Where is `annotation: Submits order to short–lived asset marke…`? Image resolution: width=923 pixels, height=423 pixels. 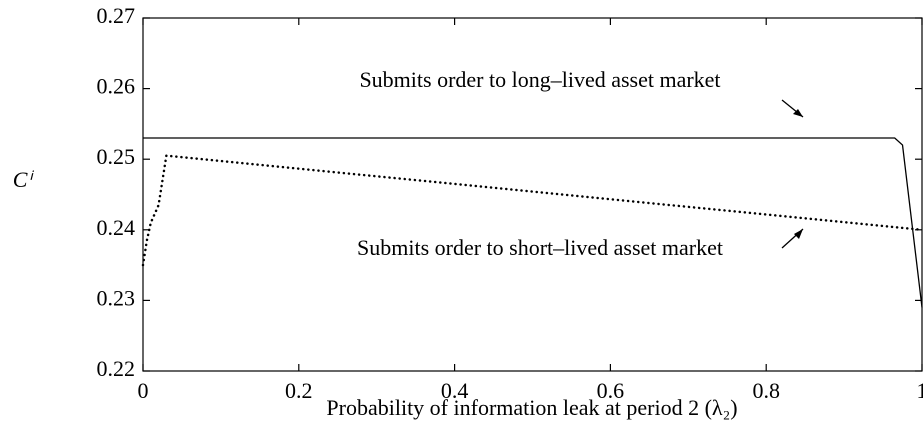
annotation: Submits order to short–lived asset marke… is located at coordinates (540, 247).